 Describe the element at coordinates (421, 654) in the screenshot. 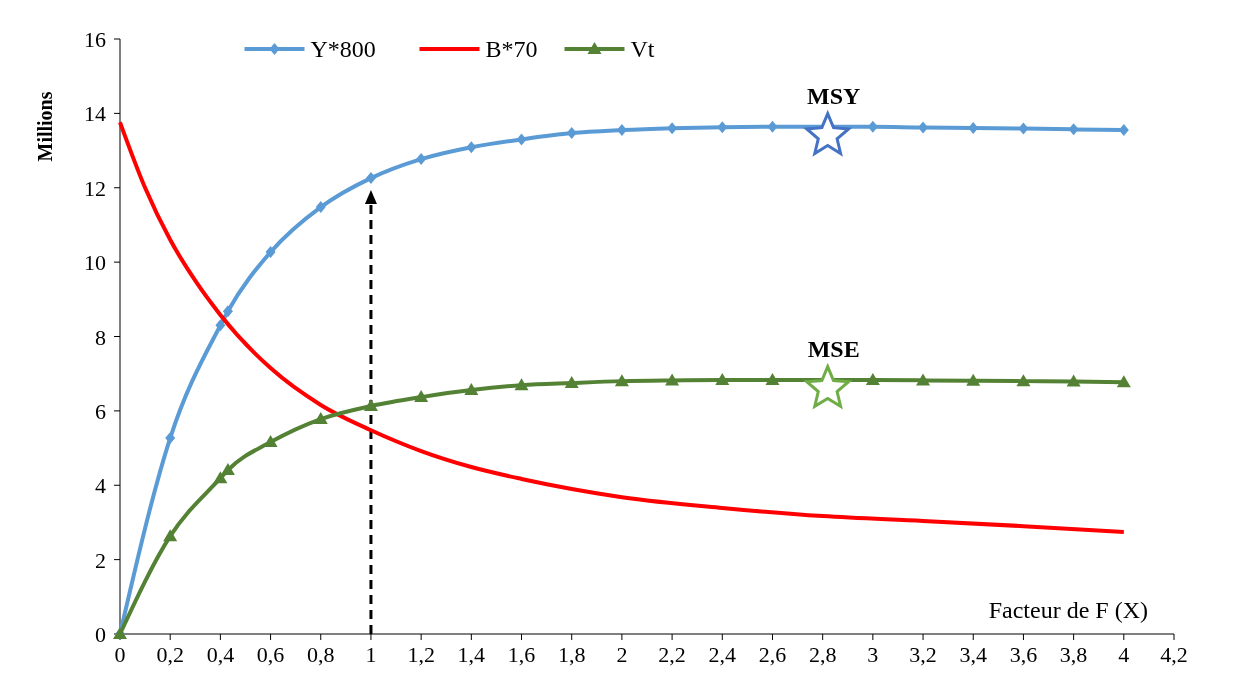

I see `x-tick-label: 1,2` at that location.